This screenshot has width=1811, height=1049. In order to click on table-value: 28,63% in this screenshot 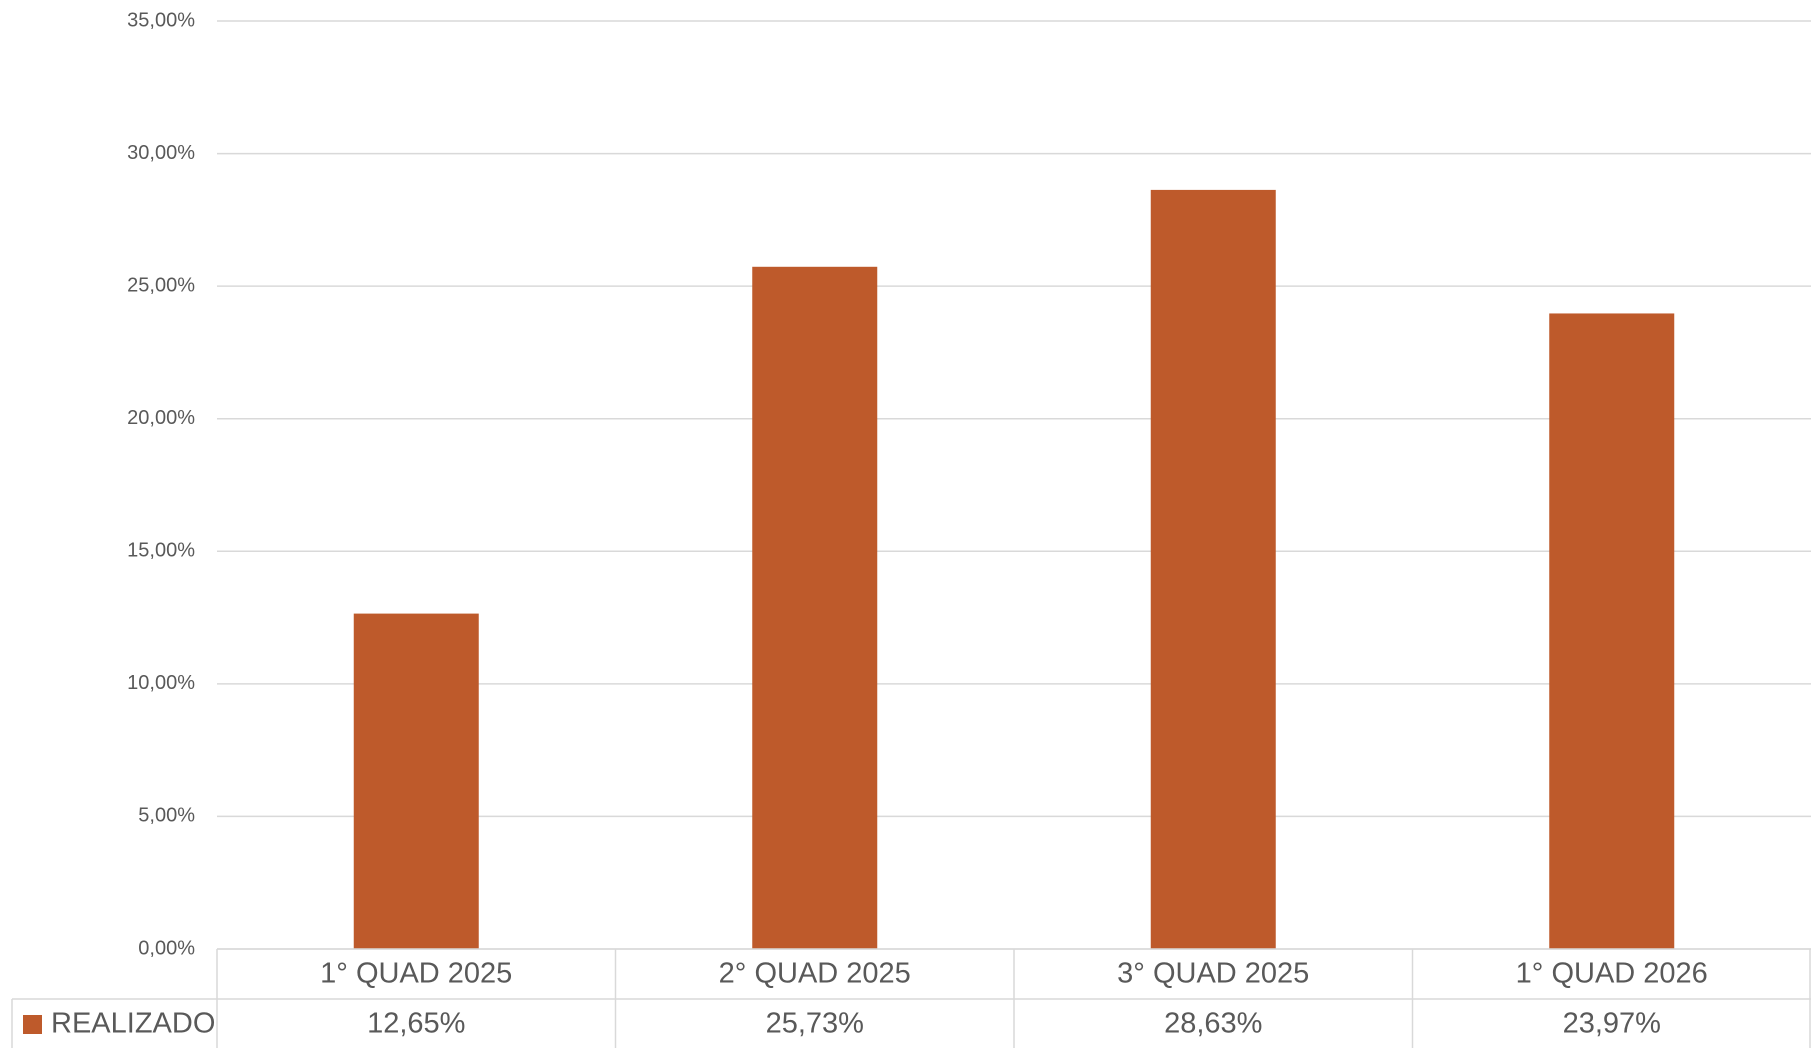, I will do `click(1213, 1024)`.